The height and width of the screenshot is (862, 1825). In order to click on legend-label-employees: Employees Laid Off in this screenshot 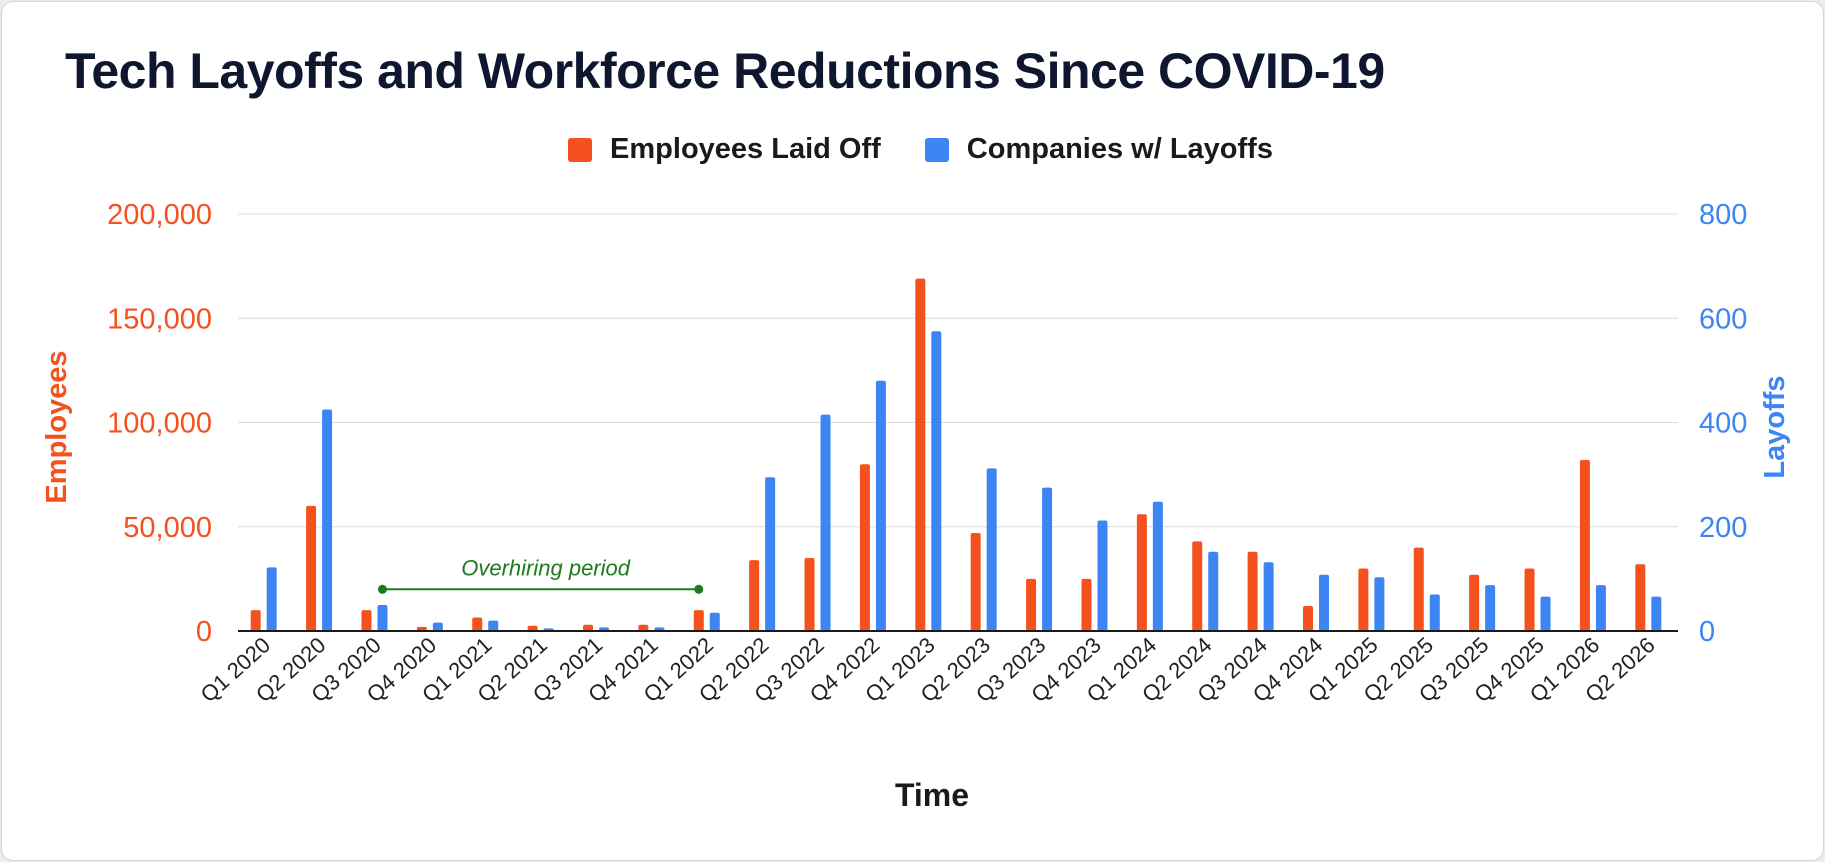, I will do `click(745, 149)`.